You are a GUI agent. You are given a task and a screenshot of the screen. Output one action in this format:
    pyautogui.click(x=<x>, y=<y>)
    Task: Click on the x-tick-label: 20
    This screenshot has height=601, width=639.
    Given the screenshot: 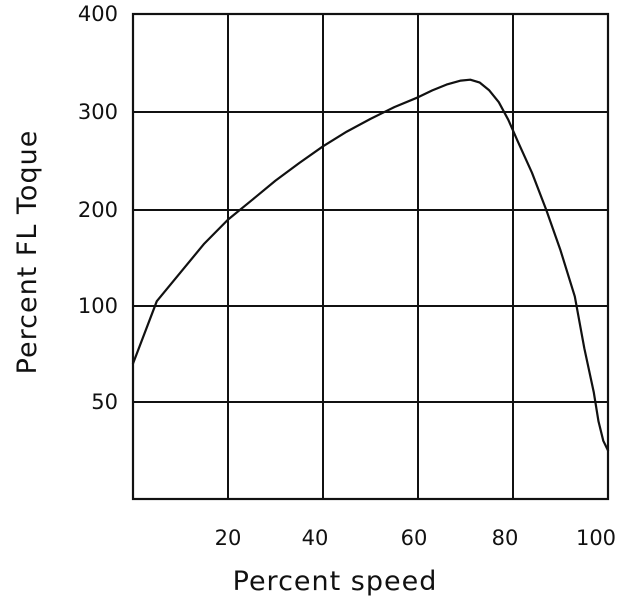 What is the action you would take?
    pyautogui.click(x=228, y=538)
    